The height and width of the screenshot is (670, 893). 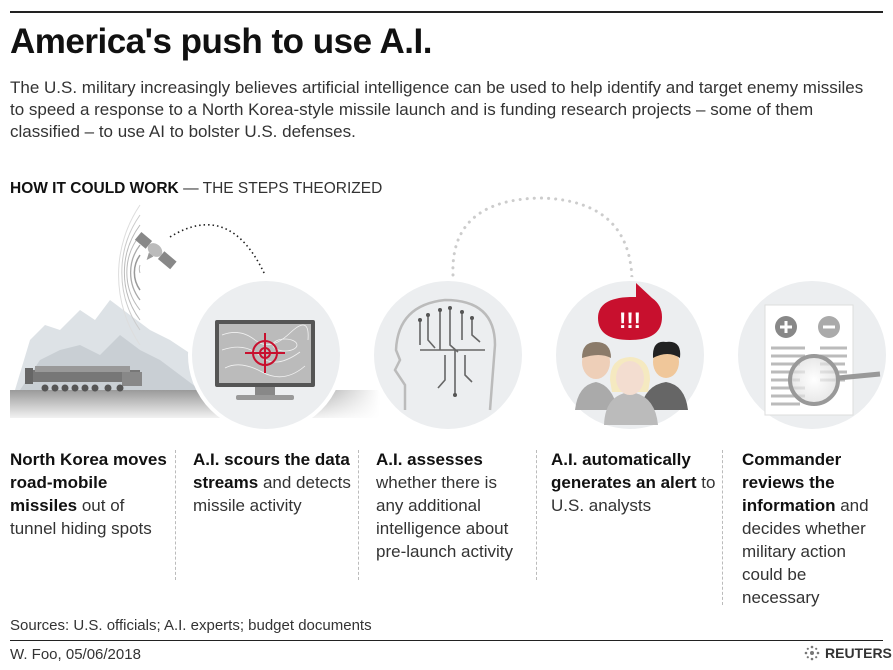 I want to click on step-4-text: to U.S. analysts, so click(x=633, y=494).